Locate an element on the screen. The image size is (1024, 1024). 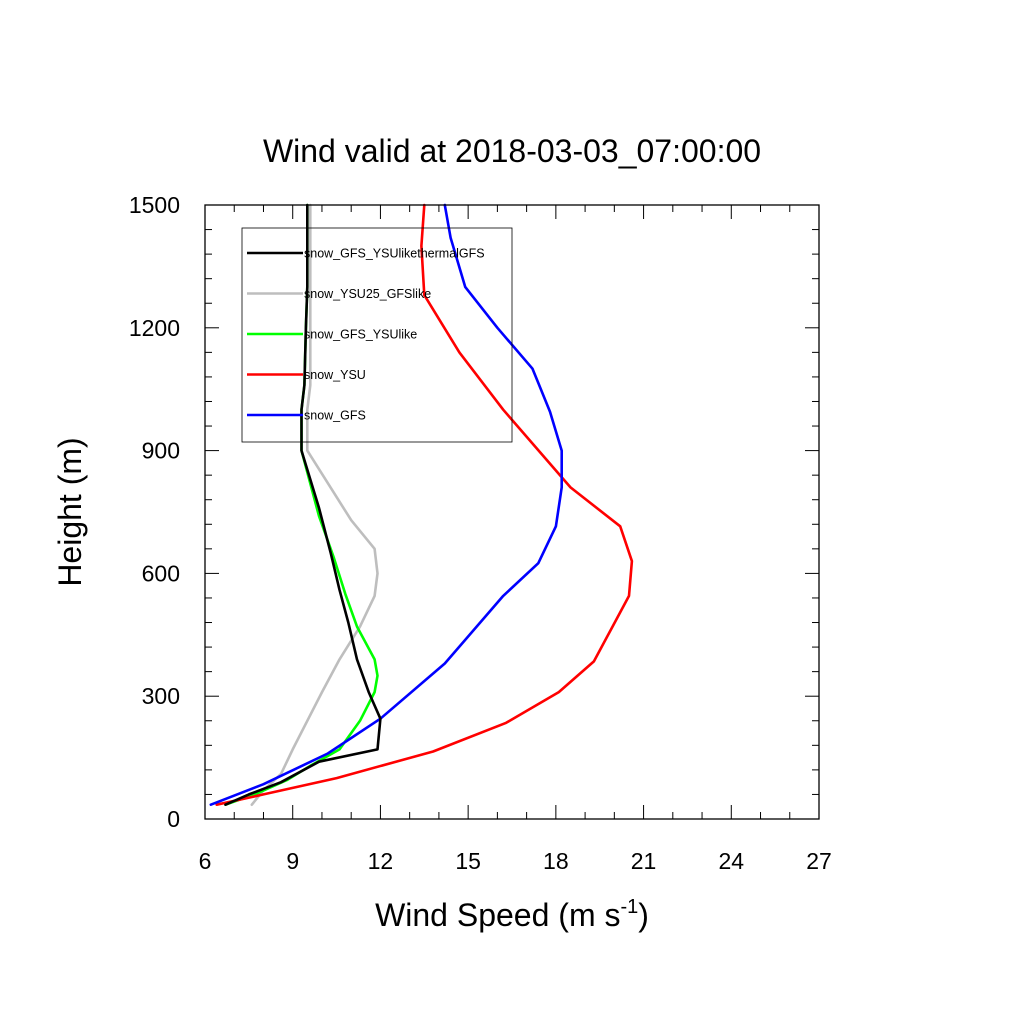
x-tick-label: 6 is located at coordinates (205, 861).